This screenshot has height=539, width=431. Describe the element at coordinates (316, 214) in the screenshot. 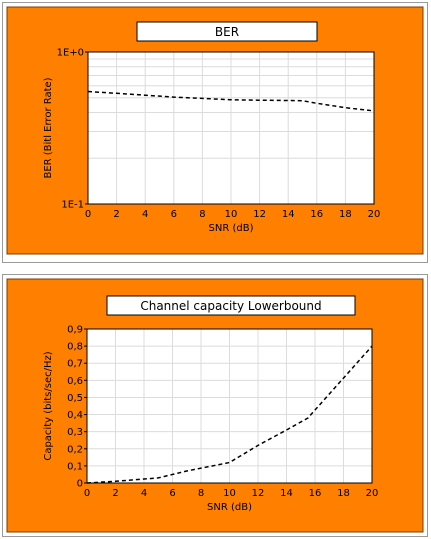

I see `ber-x-tick-label: 16` at that location.